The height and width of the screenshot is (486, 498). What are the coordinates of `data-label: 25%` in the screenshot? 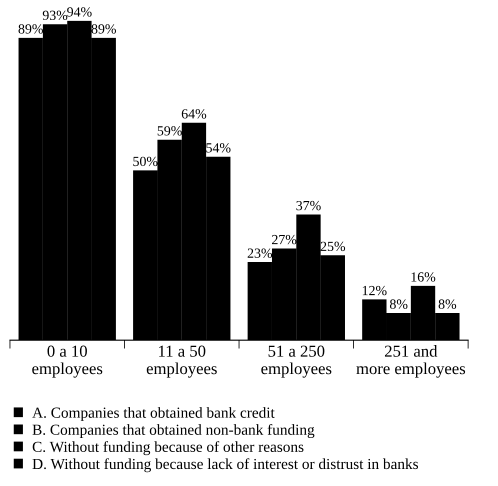 It's located at (333, 247).